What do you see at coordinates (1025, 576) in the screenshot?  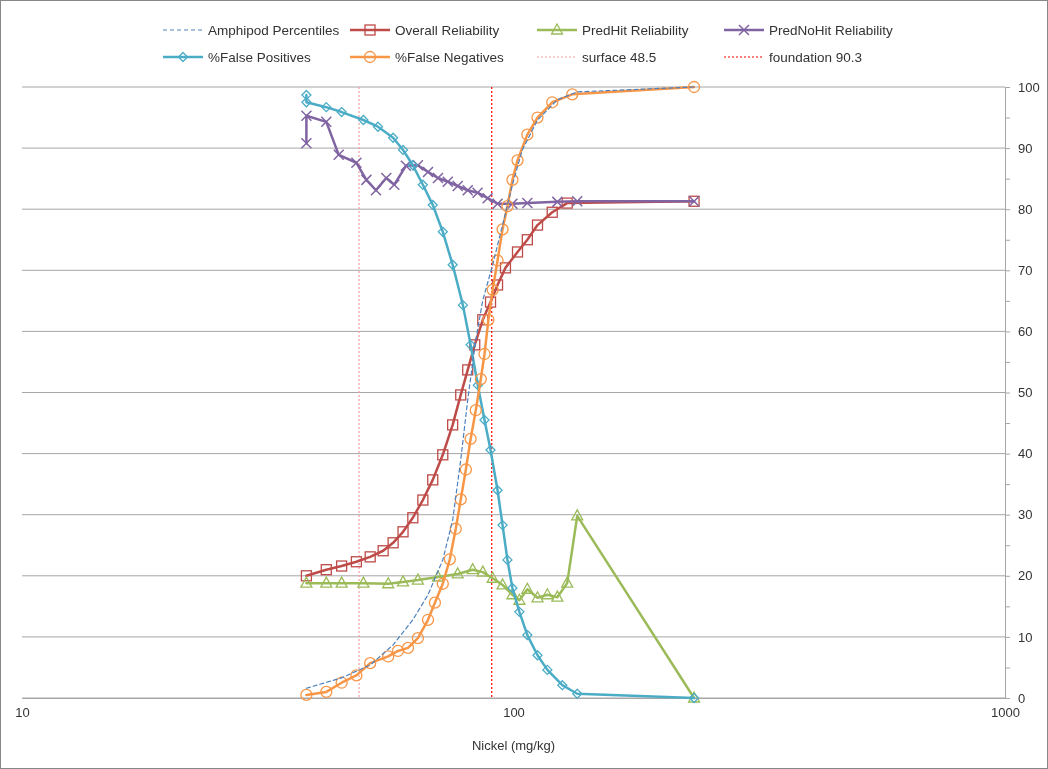 I see `y-tick-label: 20` at bounding box center [1025, 576].